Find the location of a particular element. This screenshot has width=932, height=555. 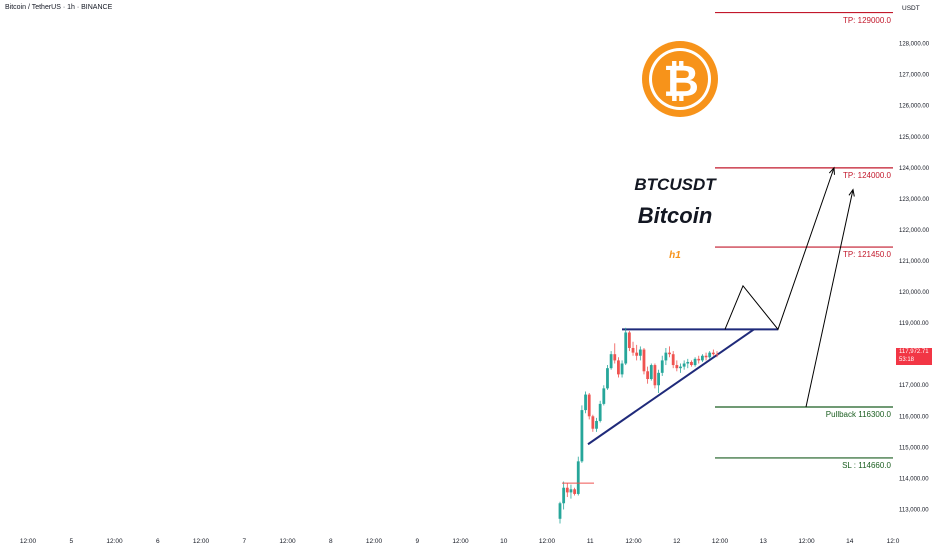

x-tick-label: 9 is located at coordinates (417, 541).